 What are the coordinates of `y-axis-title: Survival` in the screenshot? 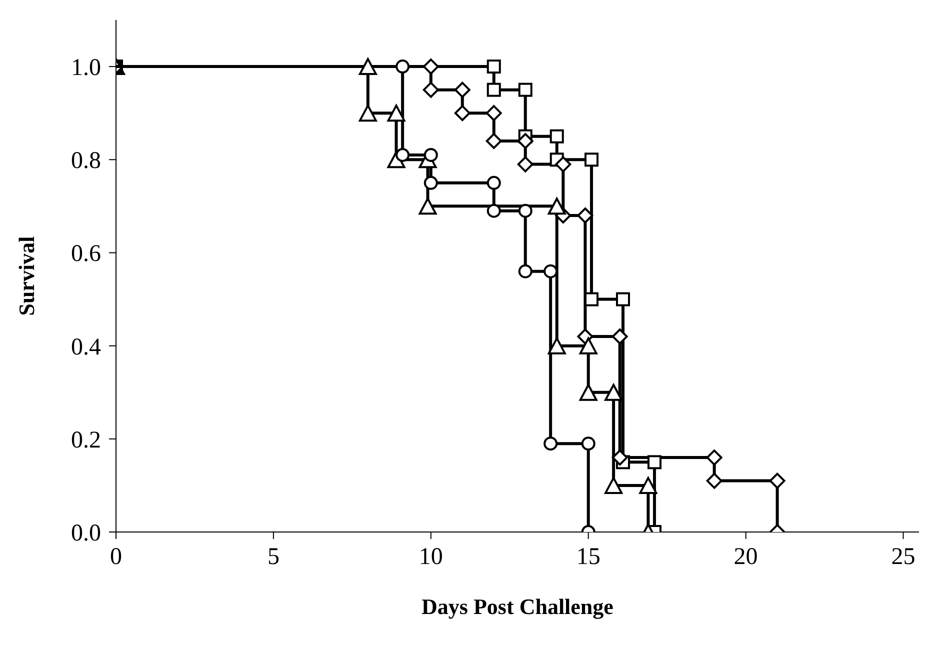 It's located at (26, 276).